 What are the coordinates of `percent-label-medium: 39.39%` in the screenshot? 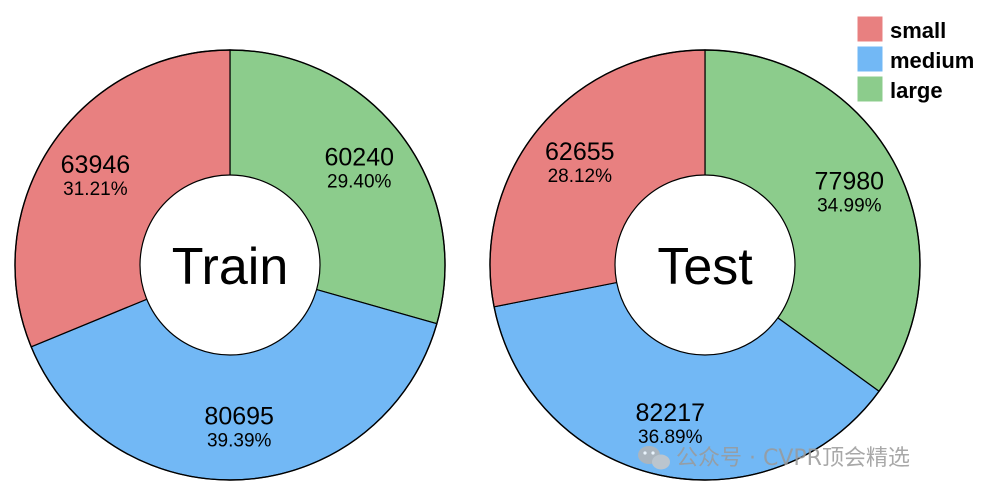 It's located at (239, 441).